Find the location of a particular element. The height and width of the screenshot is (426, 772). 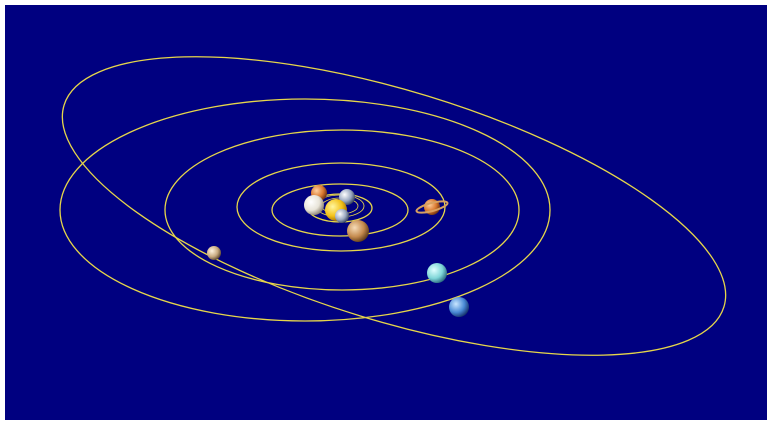

planet-ring is located at coordinates (432, 207).